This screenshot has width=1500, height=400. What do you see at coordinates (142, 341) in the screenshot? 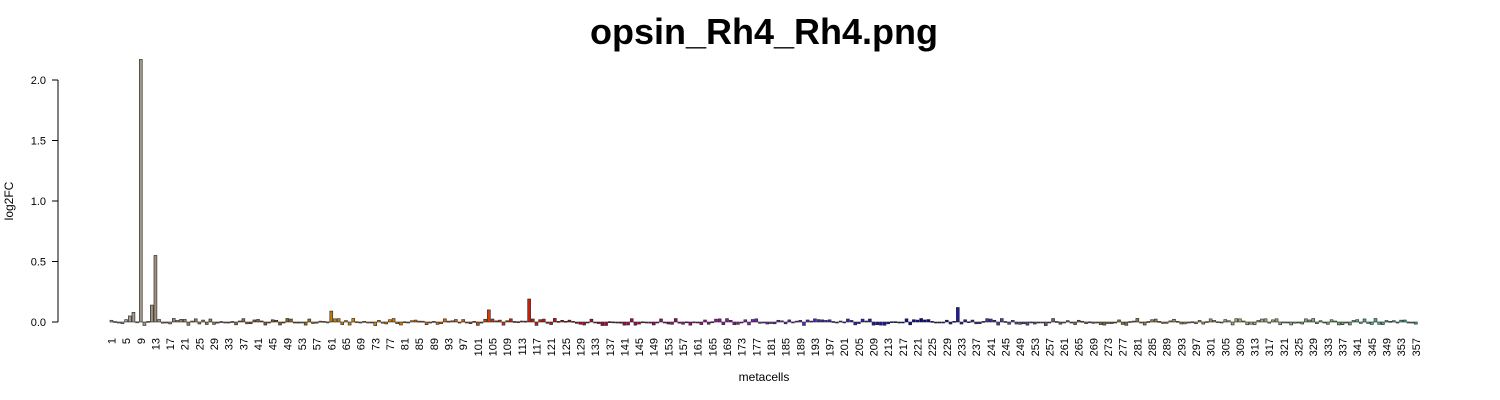
I see `x-tick-label: 9` at bounding box center [142, 341].